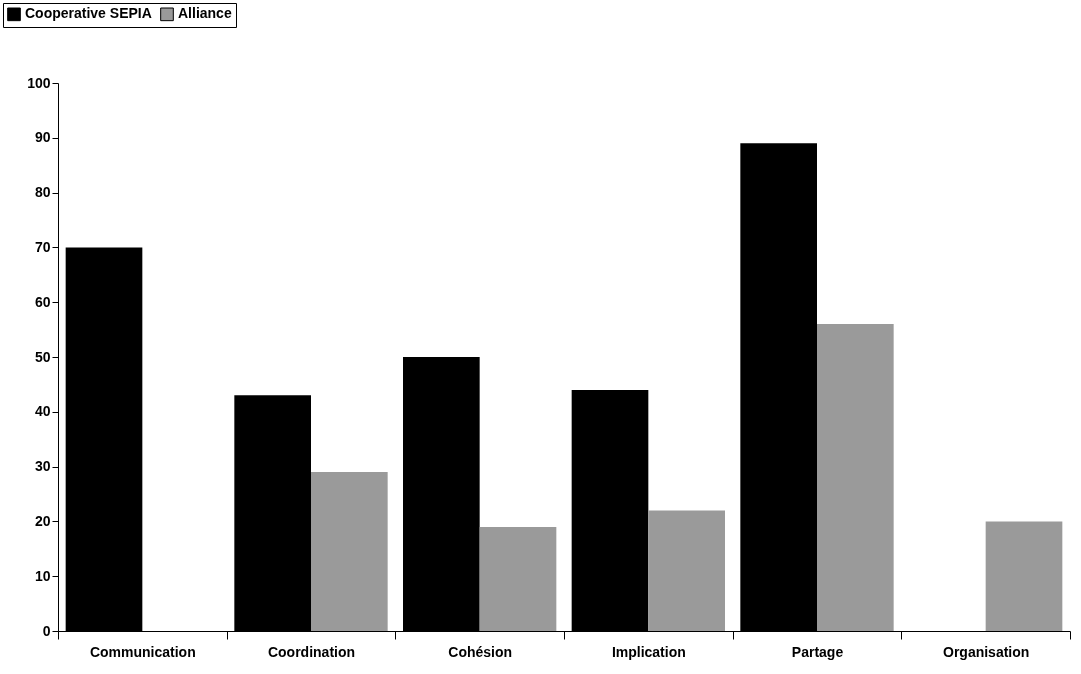 This screenshot has width=1081, height=674. I want to click on x-tick-label: Organisation, so click(986, 651).